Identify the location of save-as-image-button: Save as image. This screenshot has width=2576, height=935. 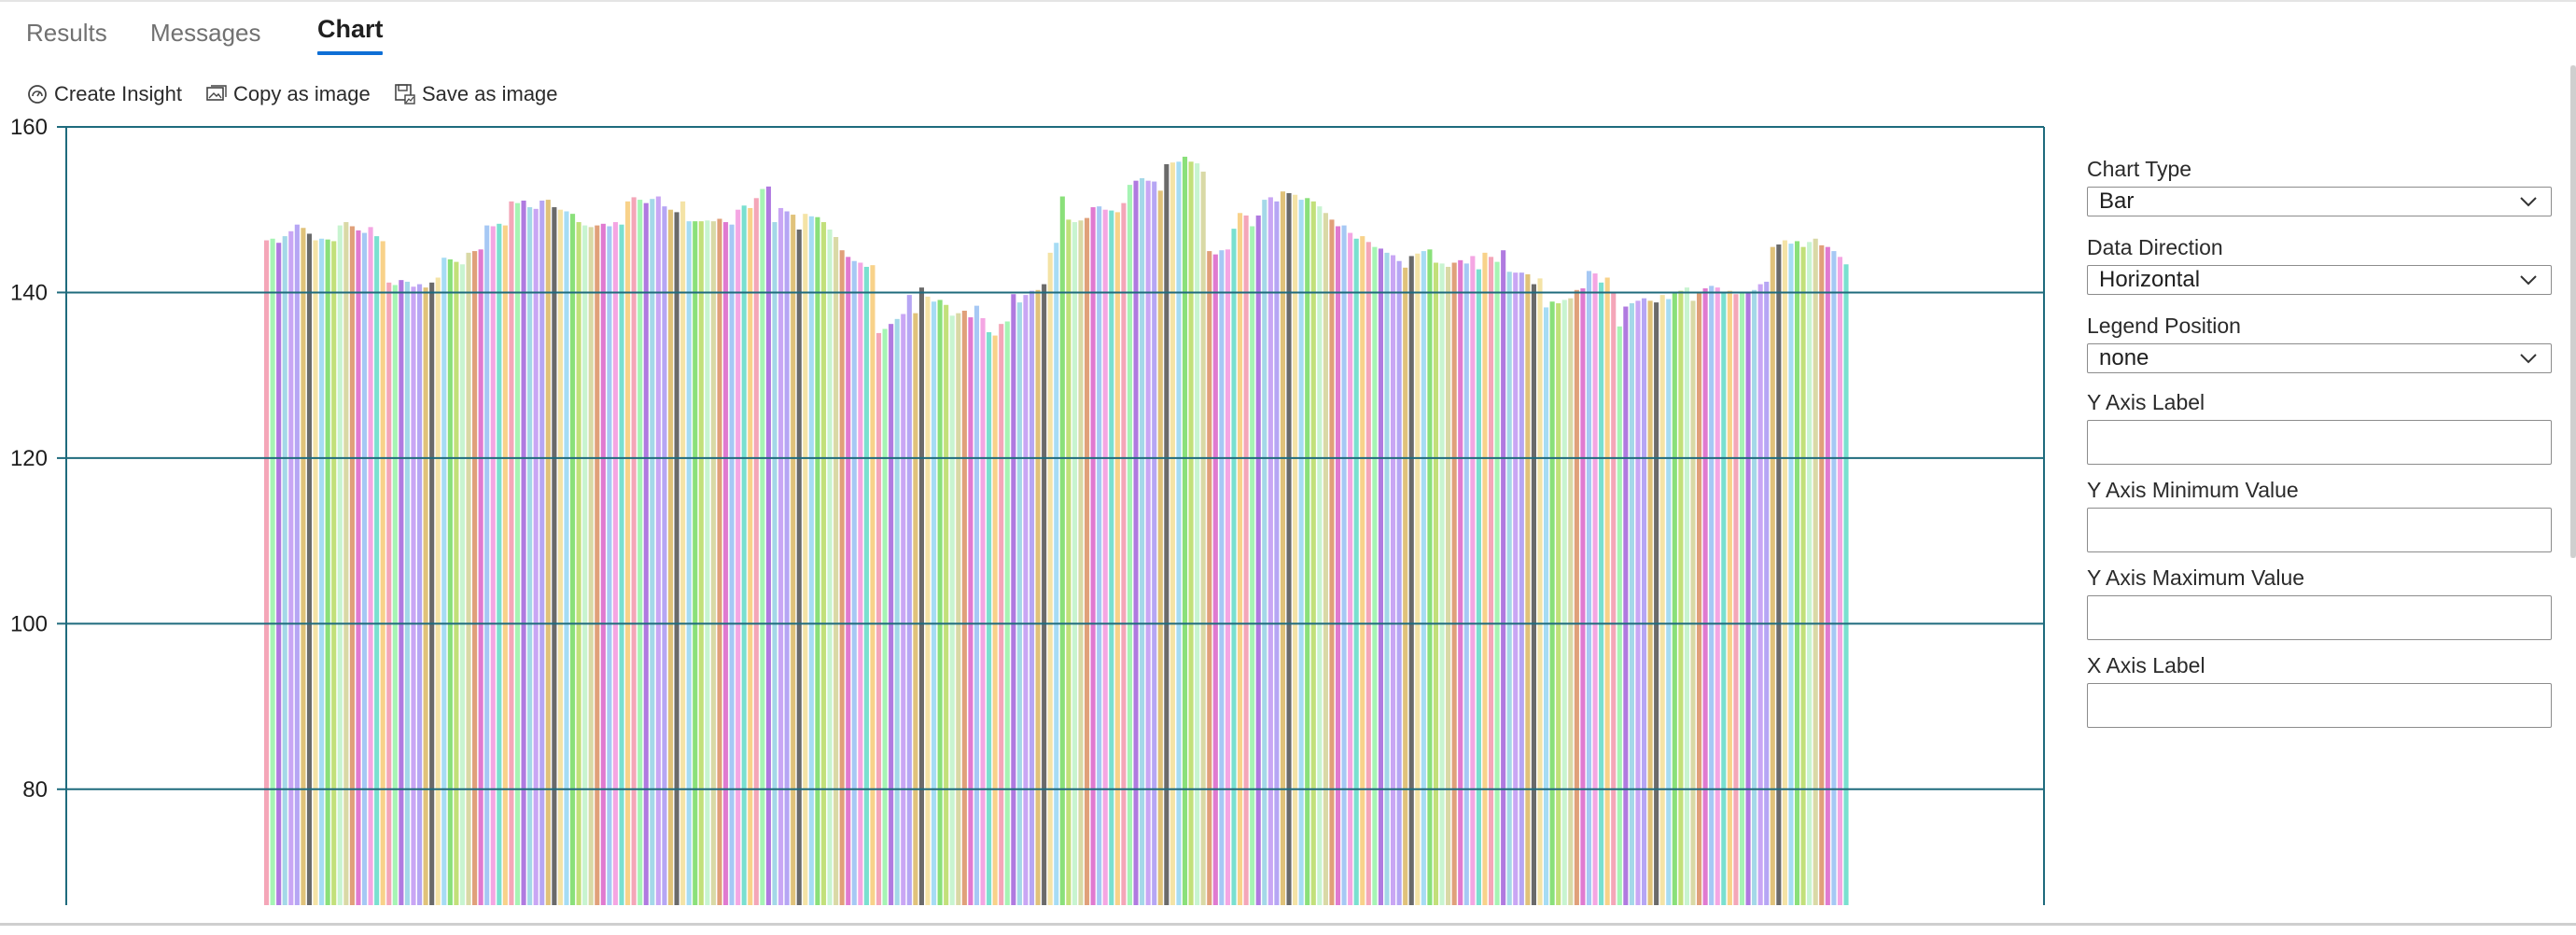
(476, 94).